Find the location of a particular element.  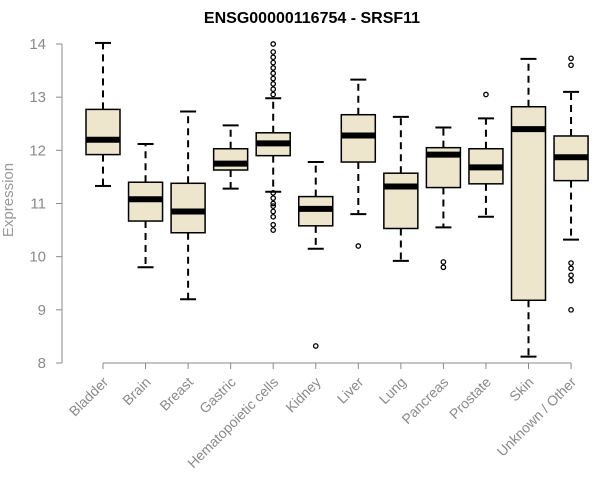

x-tick-label: Brain is located at coordinates (136, 391).